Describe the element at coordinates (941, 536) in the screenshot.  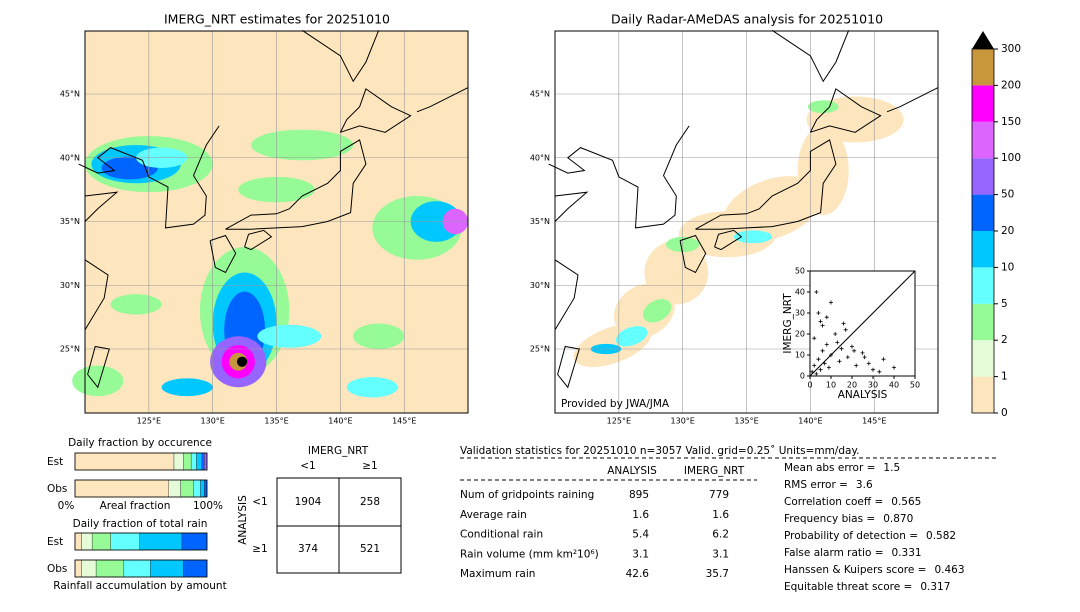
I see `score-value: 0.582` at that location.